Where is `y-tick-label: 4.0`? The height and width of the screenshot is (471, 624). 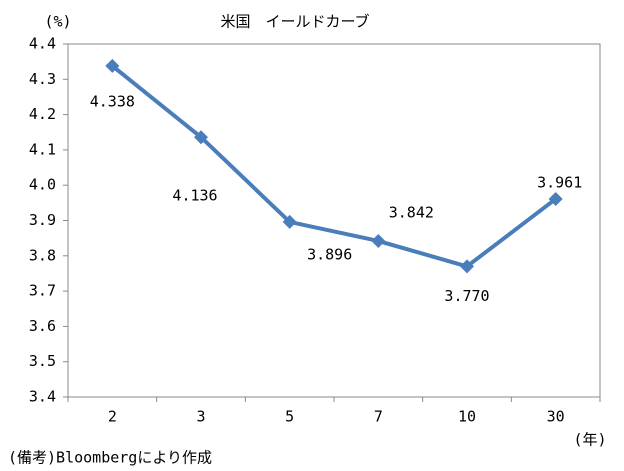 y-tick-label: 4.0 is located at coordinates (42, 185).